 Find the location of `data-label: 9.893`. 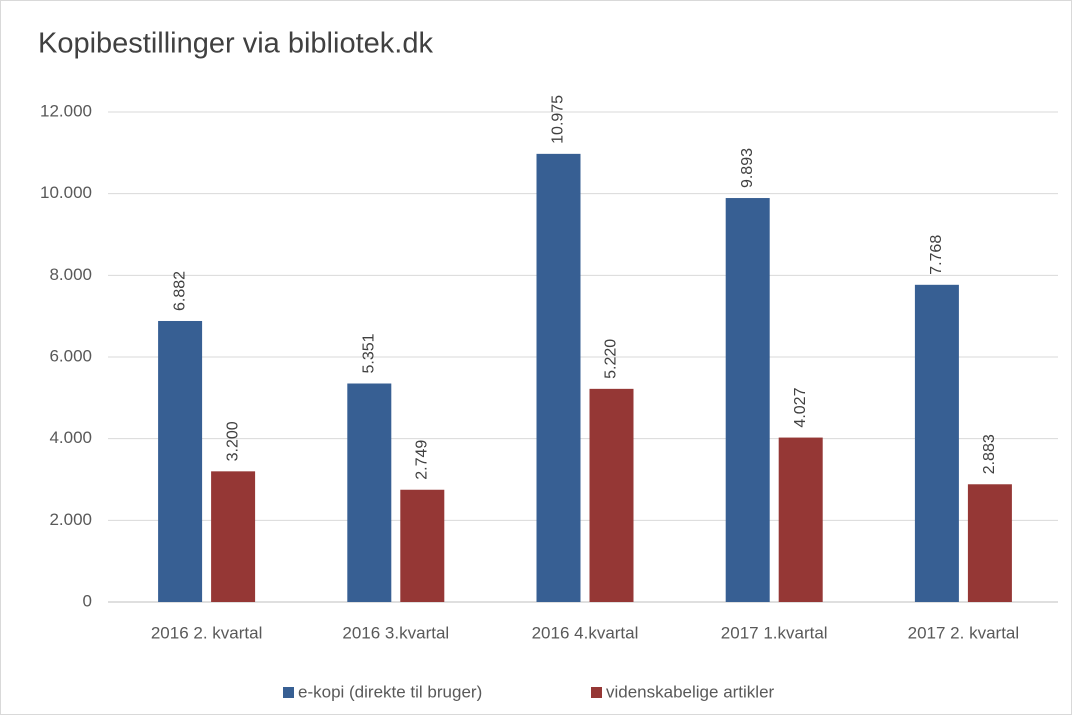

data-label: 9.893 is located at coordinates (747, 168).